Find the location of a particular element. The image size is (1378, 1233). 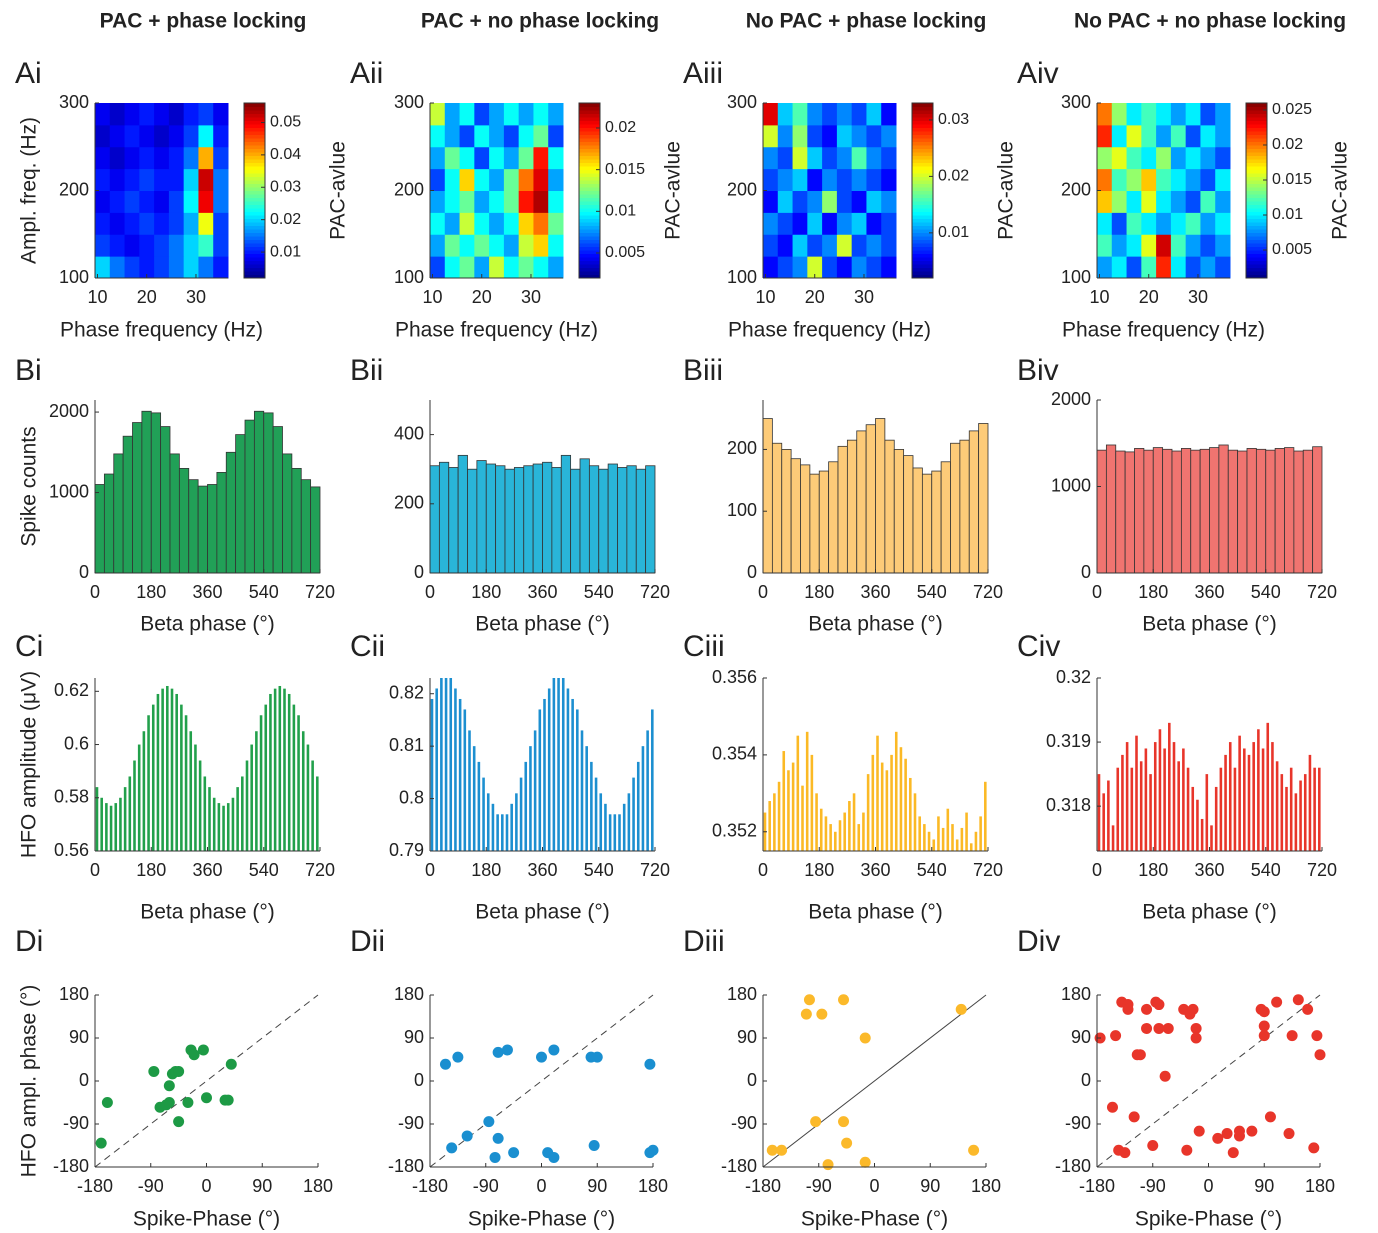

y-tick-label: 1000 is located at coordinates (69, 491).